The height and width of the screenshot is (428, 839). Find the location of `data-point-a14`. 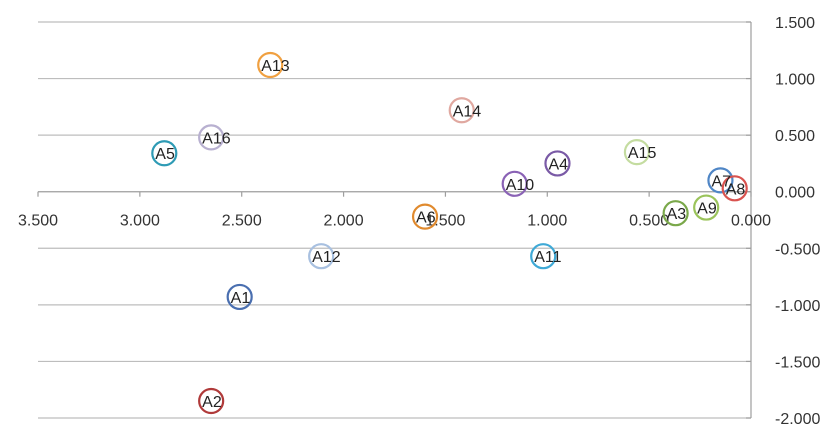

data-point-a14 is located at coordinates (461, 110).